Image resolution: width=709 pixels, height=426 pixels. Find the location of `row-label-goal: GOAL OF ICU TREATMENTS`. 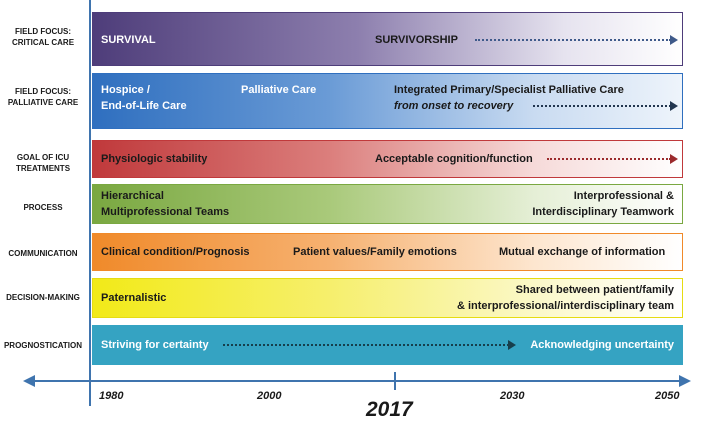

row-label-goal: GOAL OF ICU TREATMENTS is located at coordinates (43, 163).